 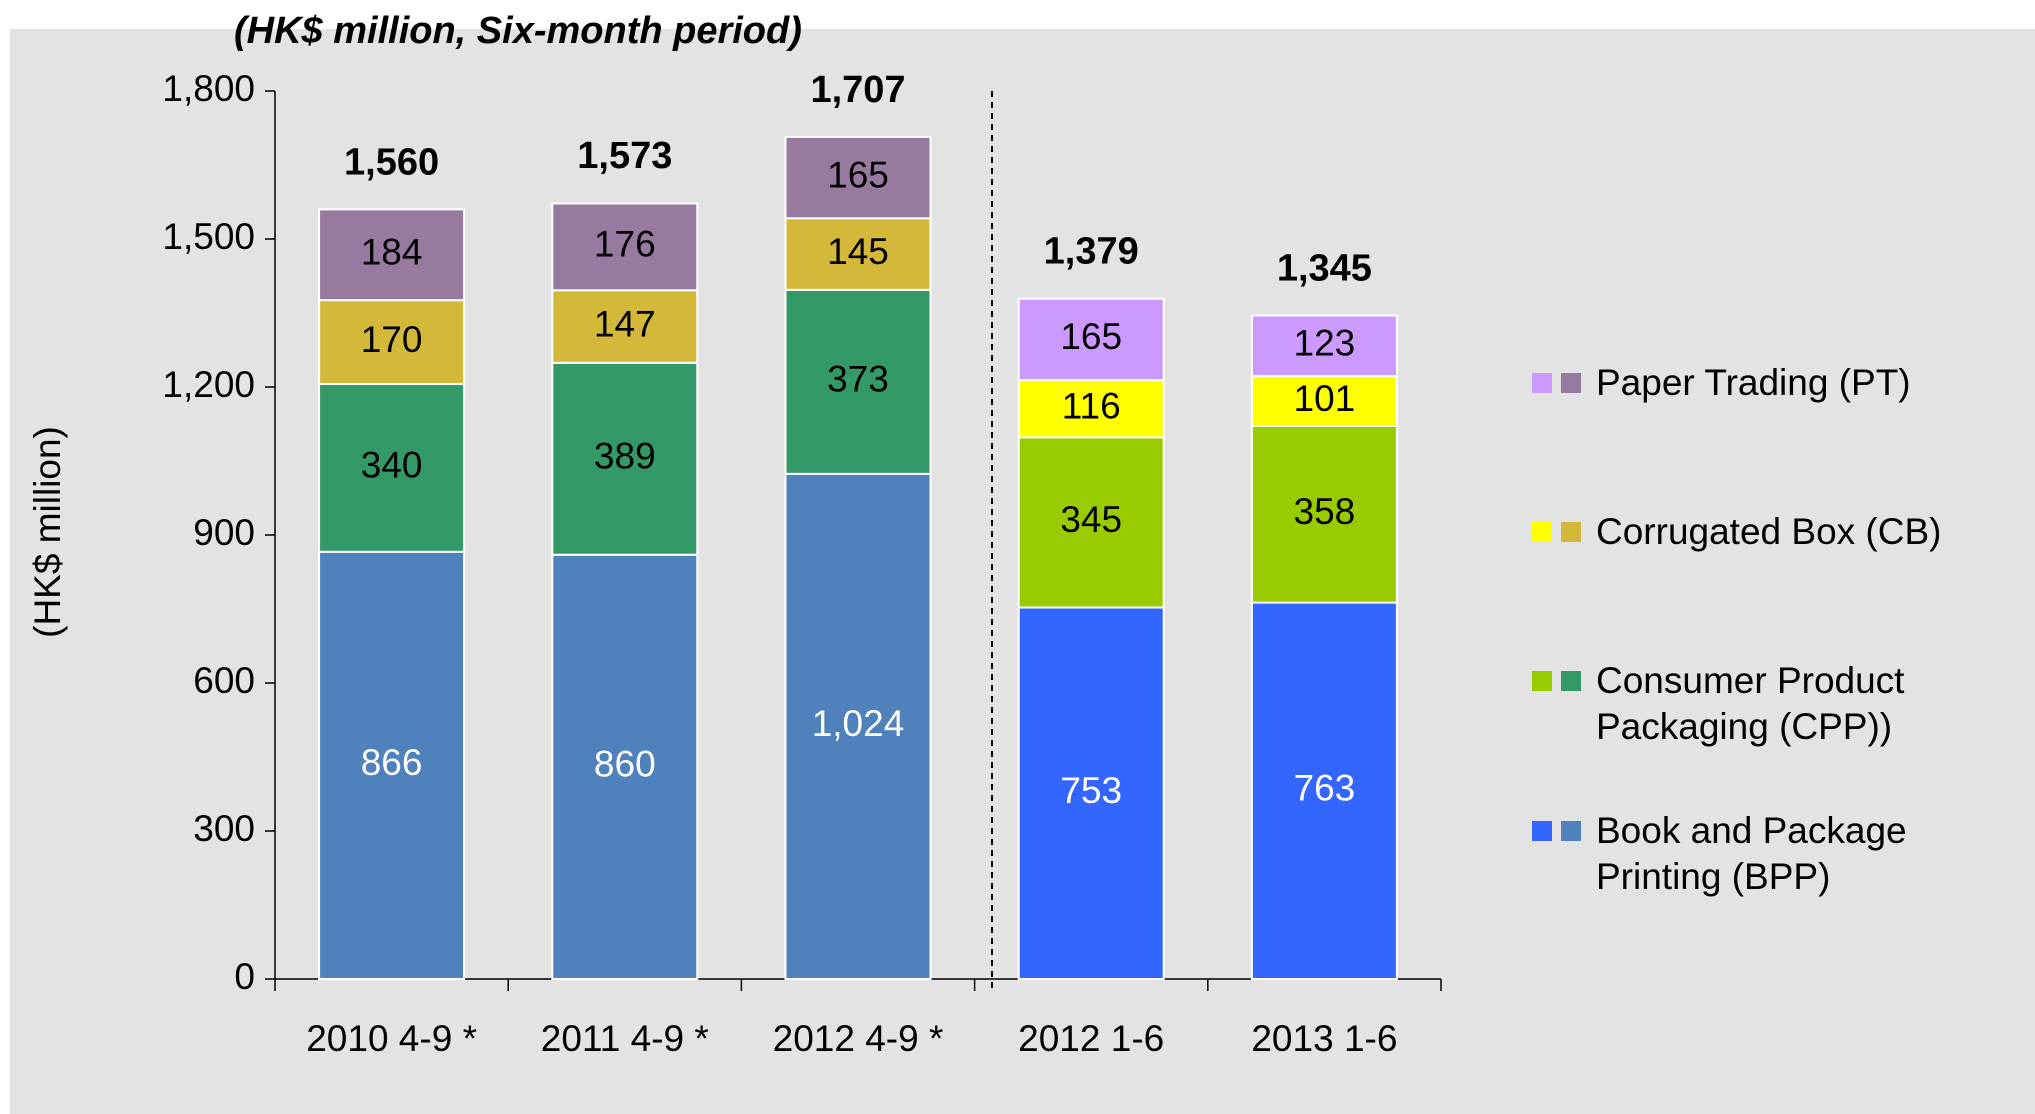 I want to click on segment-label: 340, so click(x=392, y=465).